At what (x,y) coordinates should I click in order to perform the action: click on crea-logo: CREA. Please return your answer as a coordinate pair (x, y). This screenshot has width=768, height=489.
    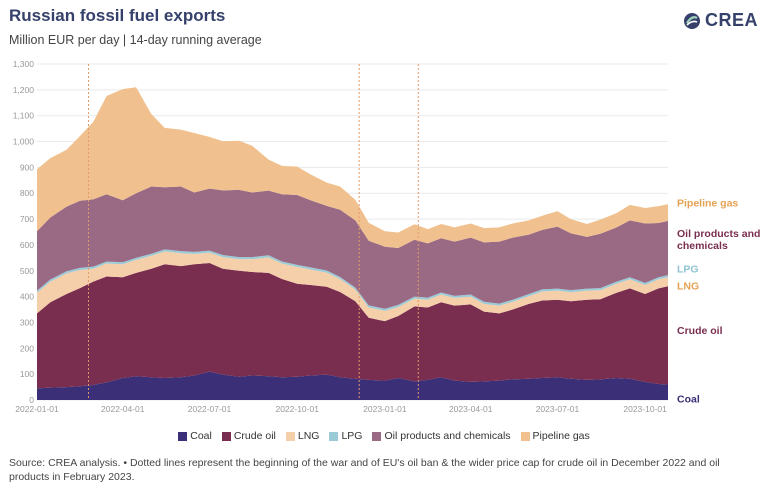
    Looking at the image, I should click on (720, 20).